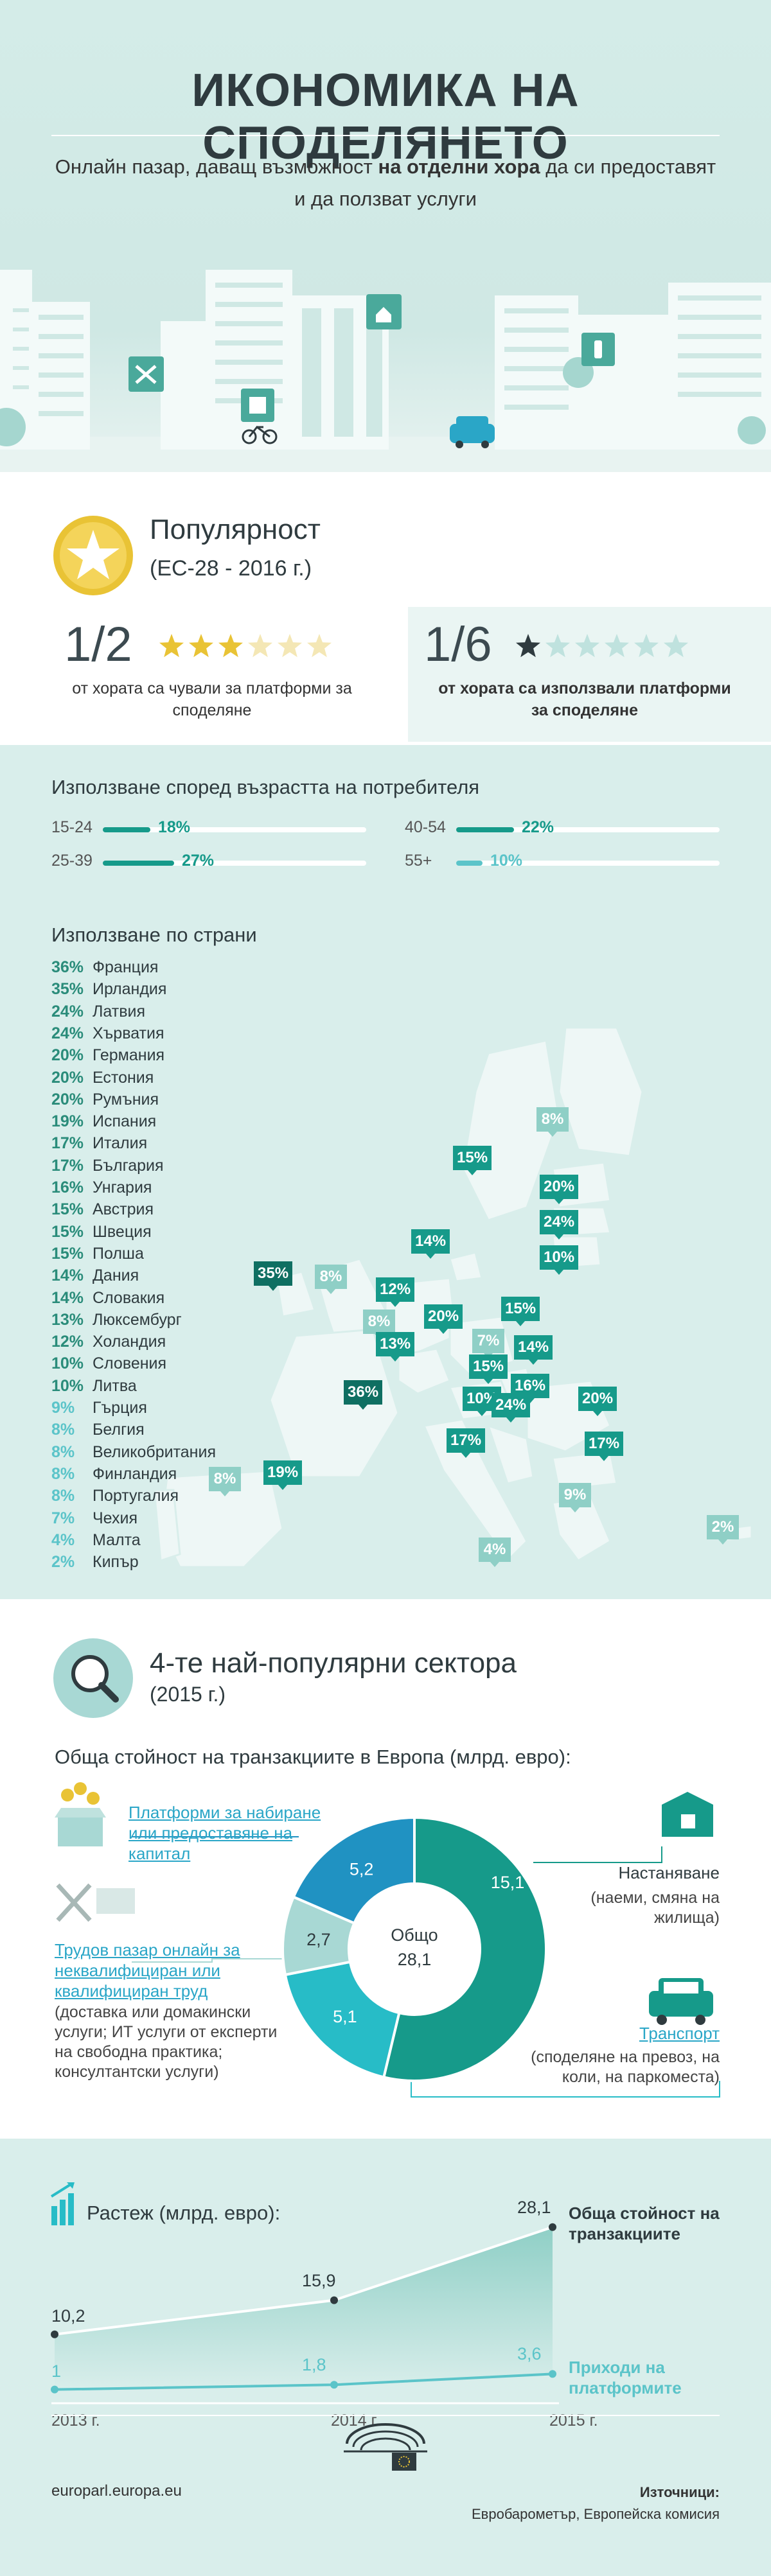 This screenshot has height=2576, width=771. Describe the element at coordinates (115, 1518) in the screenshot. I see `country-name: Чехия` at that location.